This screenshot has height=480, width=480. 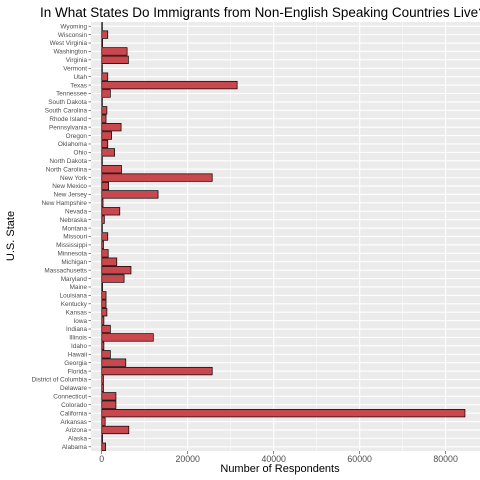 I want to click on y-tick-label: South Dakota, so click(x=67, y=102).